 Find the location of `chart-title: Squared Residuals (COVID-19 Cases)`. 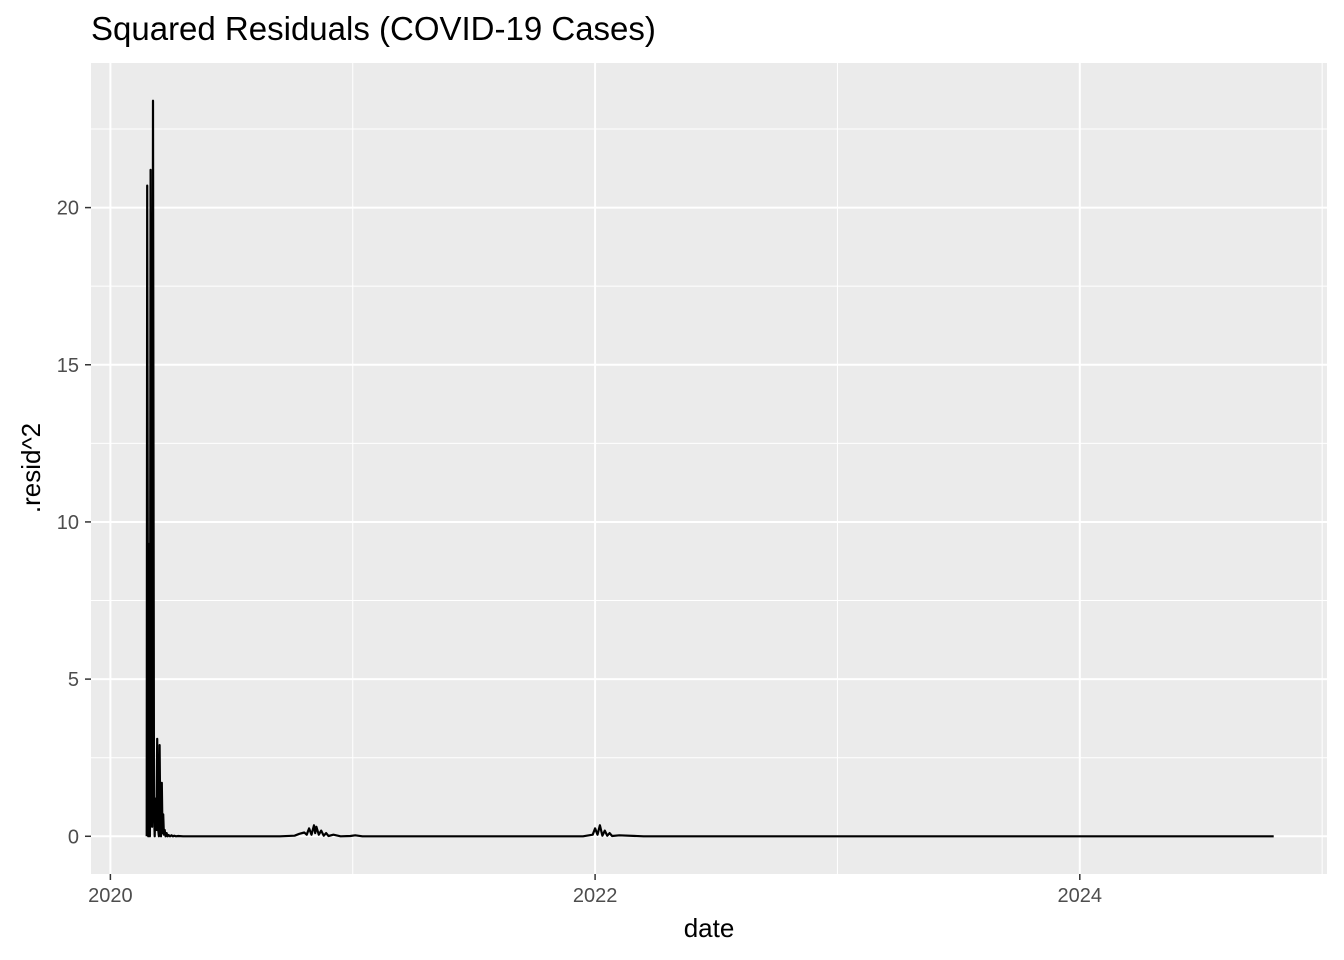

chart-title: Squared Residuals (COVID-19 Cases) is located at coordinates (373, 28).